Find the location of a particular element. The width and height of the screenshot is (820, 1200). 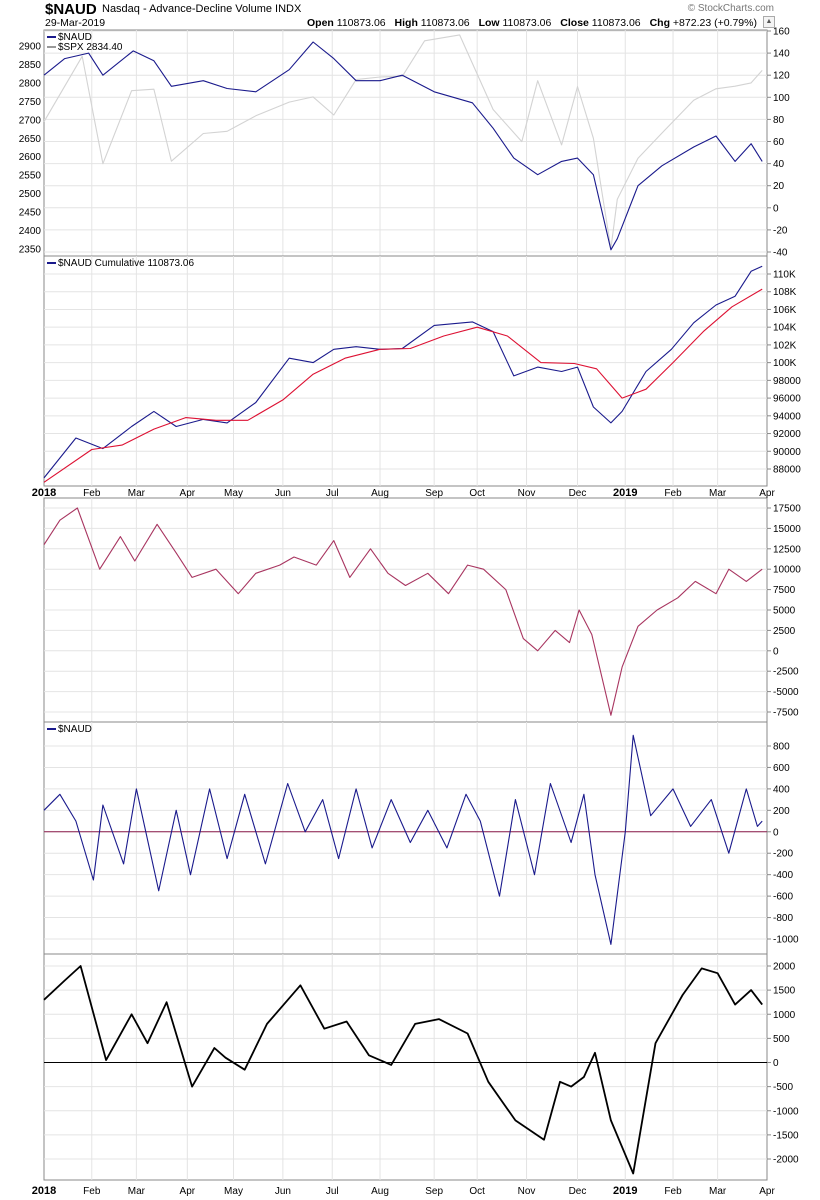

brand-logo: © StockCharts.com is located at coordinates (730, 8).